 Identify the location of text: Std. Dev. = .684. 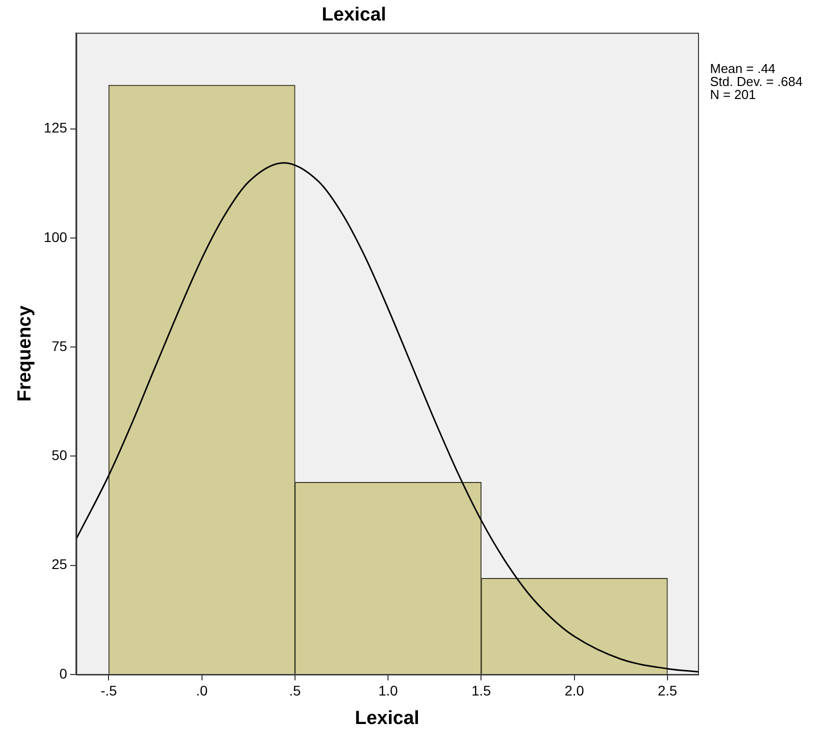
(756, 81).